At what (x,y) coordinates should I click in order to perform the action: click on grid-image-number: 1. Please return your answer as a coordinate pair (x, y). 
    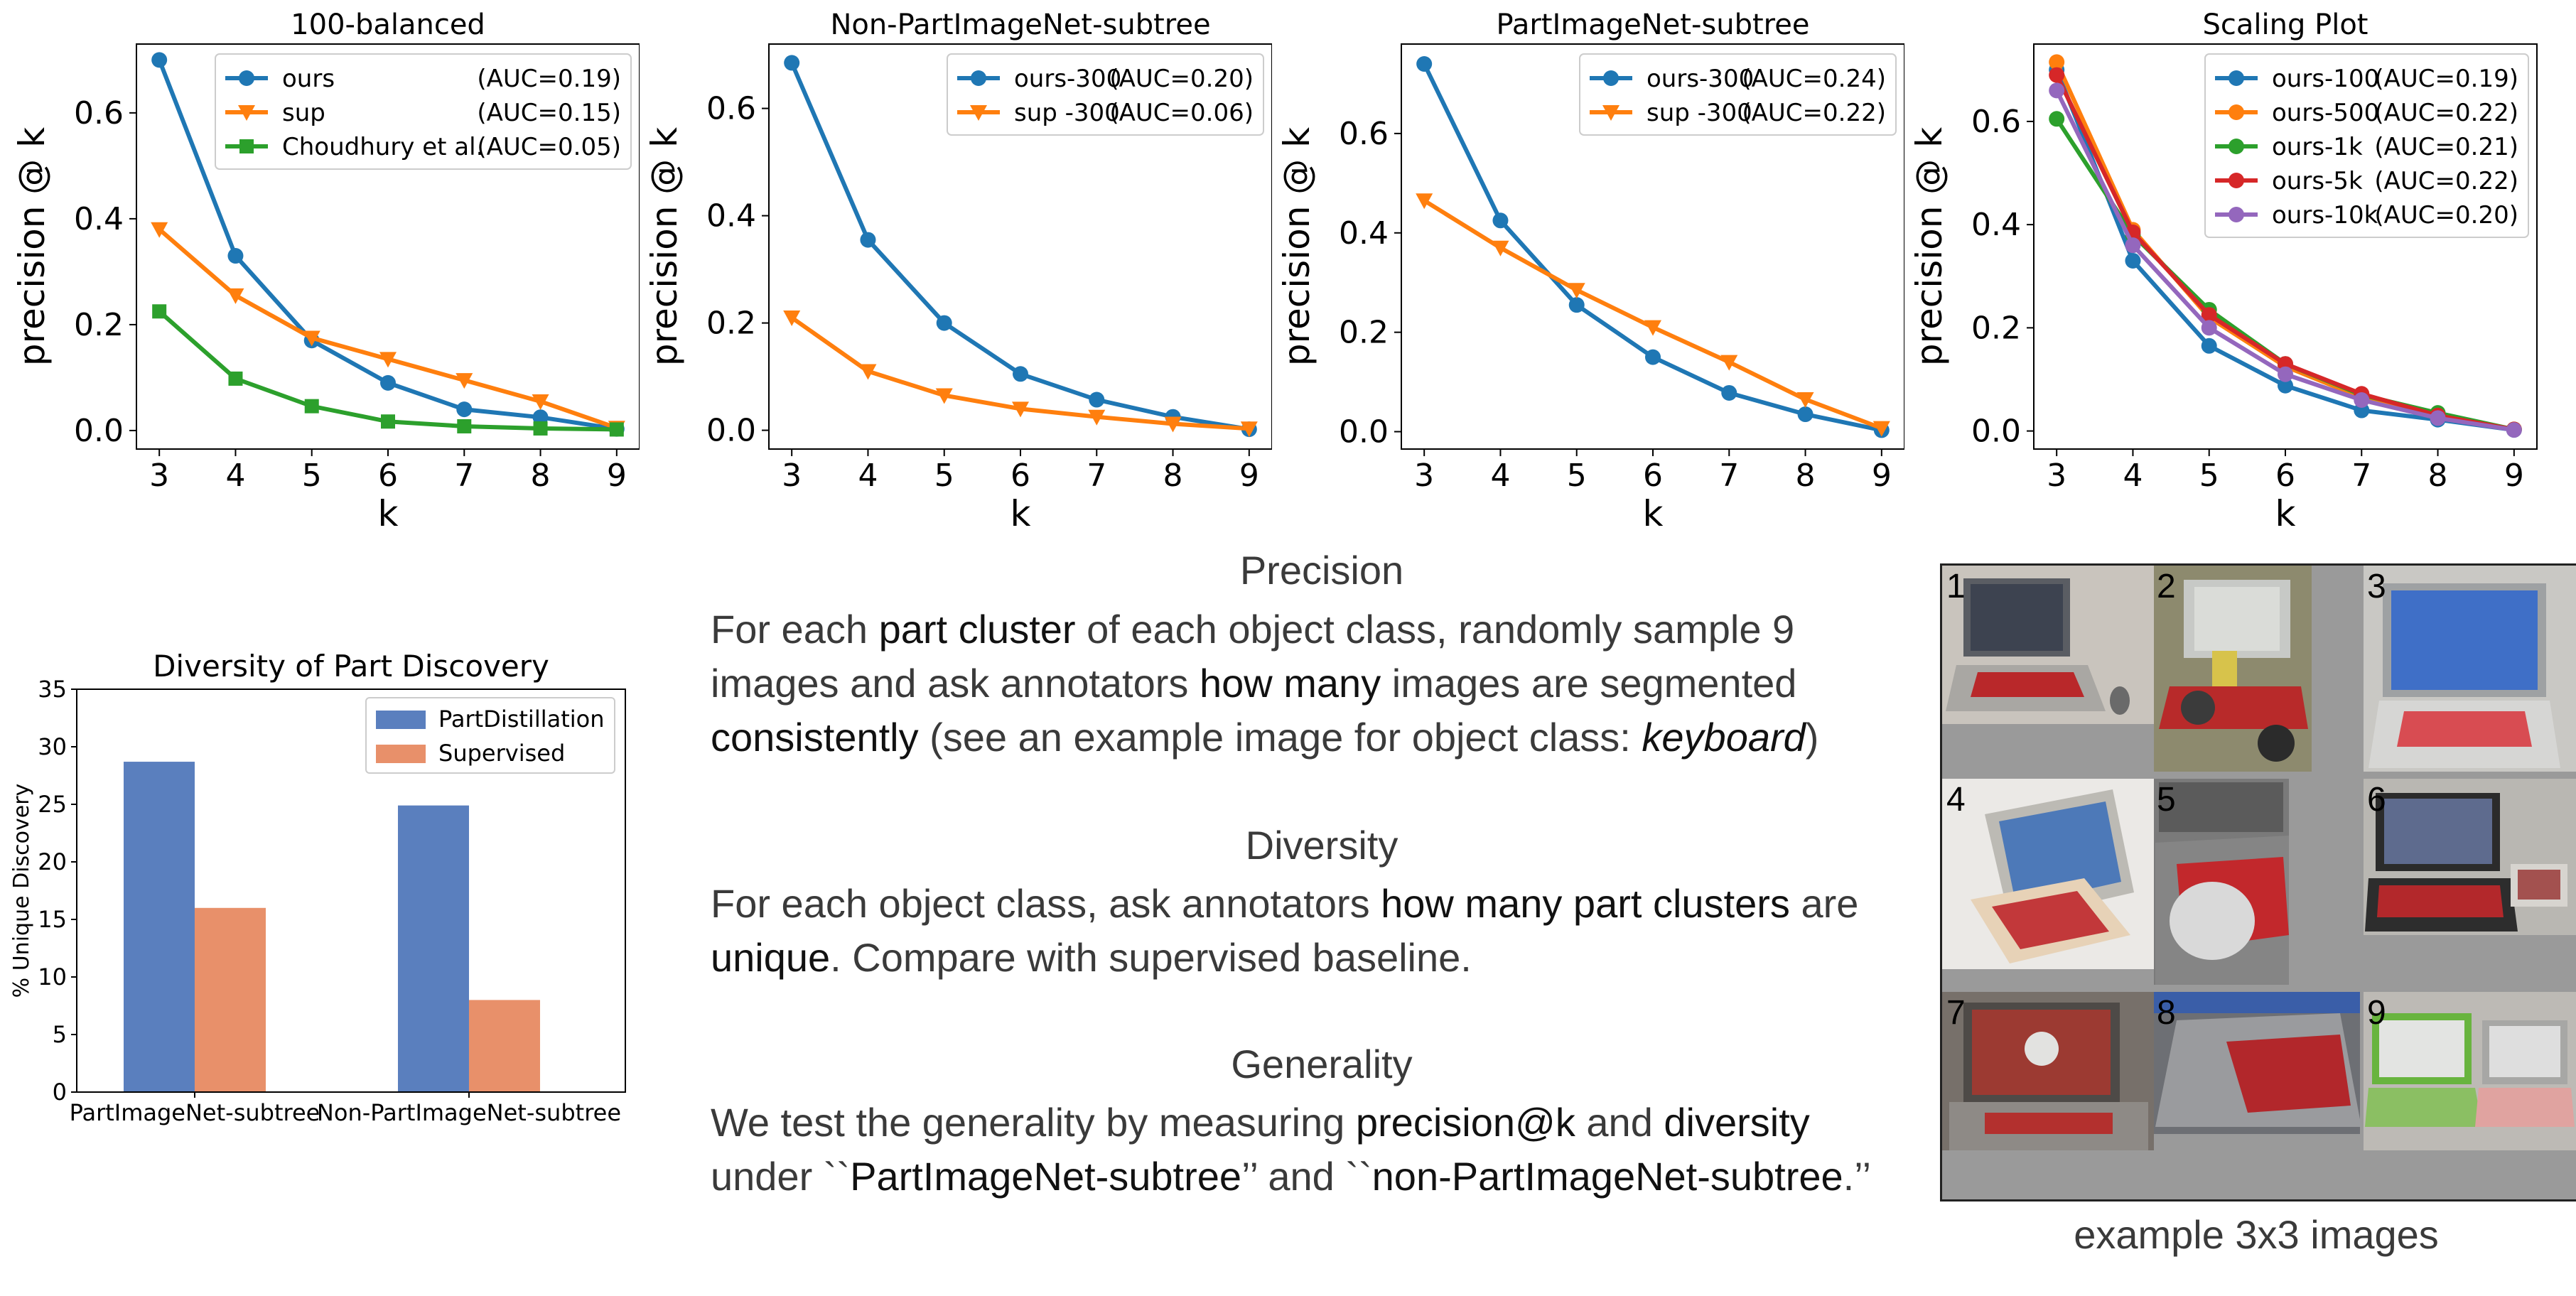
    Looking at the image, I should click on (1956, 586).